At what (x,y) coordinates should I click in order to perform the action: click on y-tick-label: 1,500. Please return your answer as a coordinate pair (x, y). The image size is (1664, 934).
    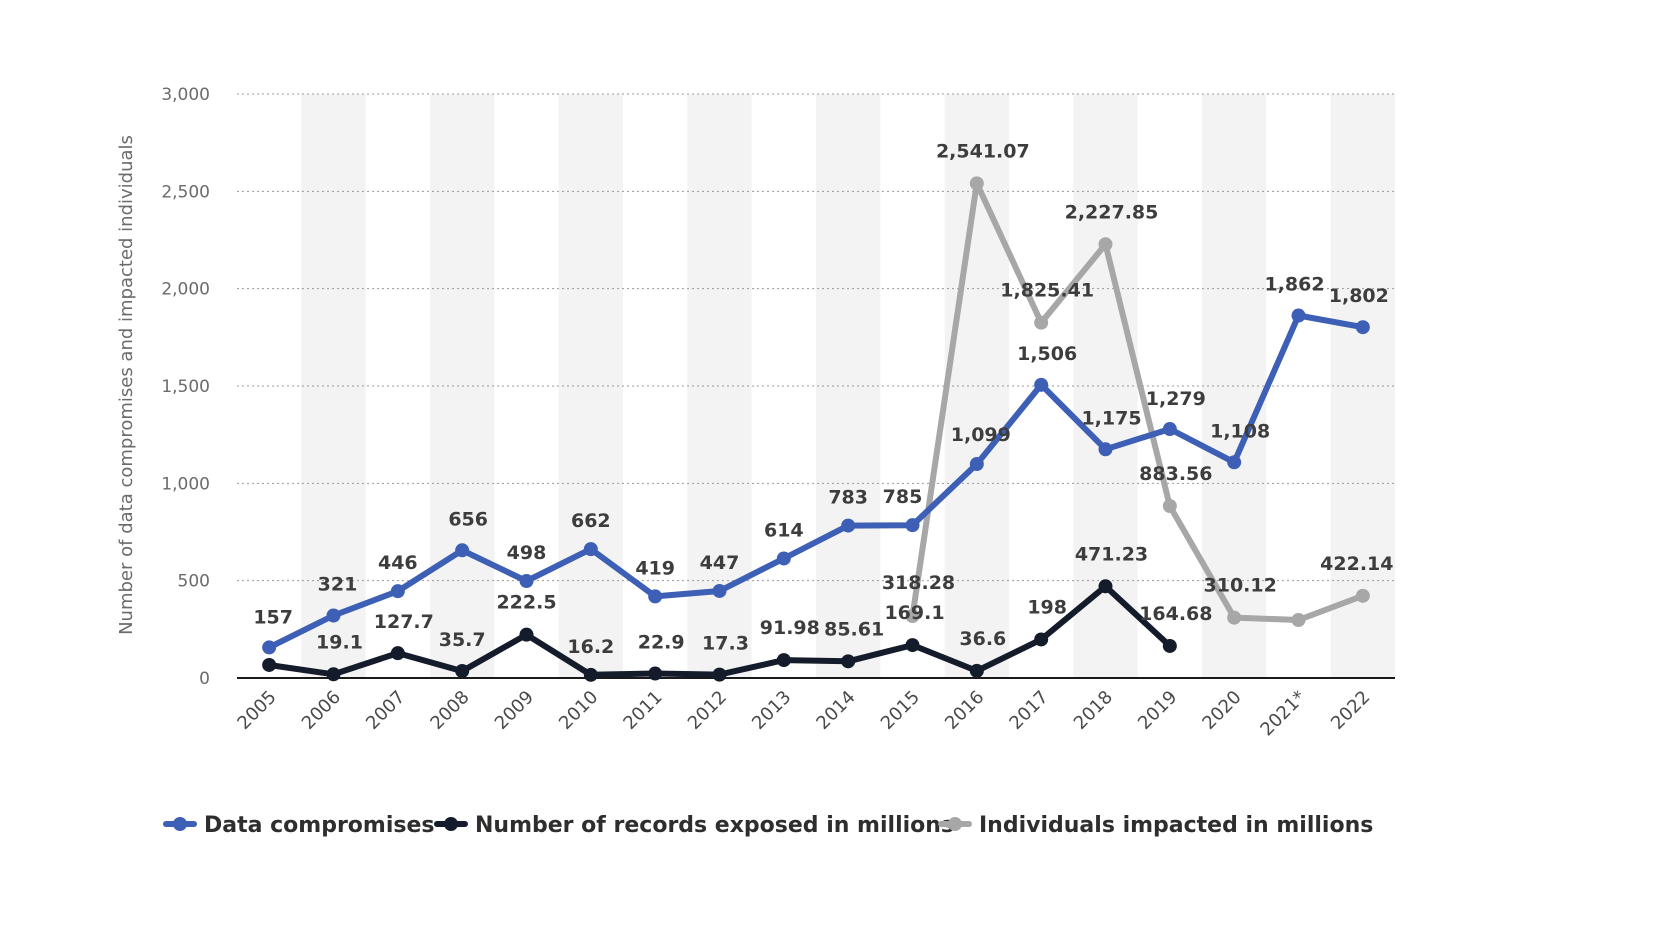
    Looking at the image, I should click on (185, 387).